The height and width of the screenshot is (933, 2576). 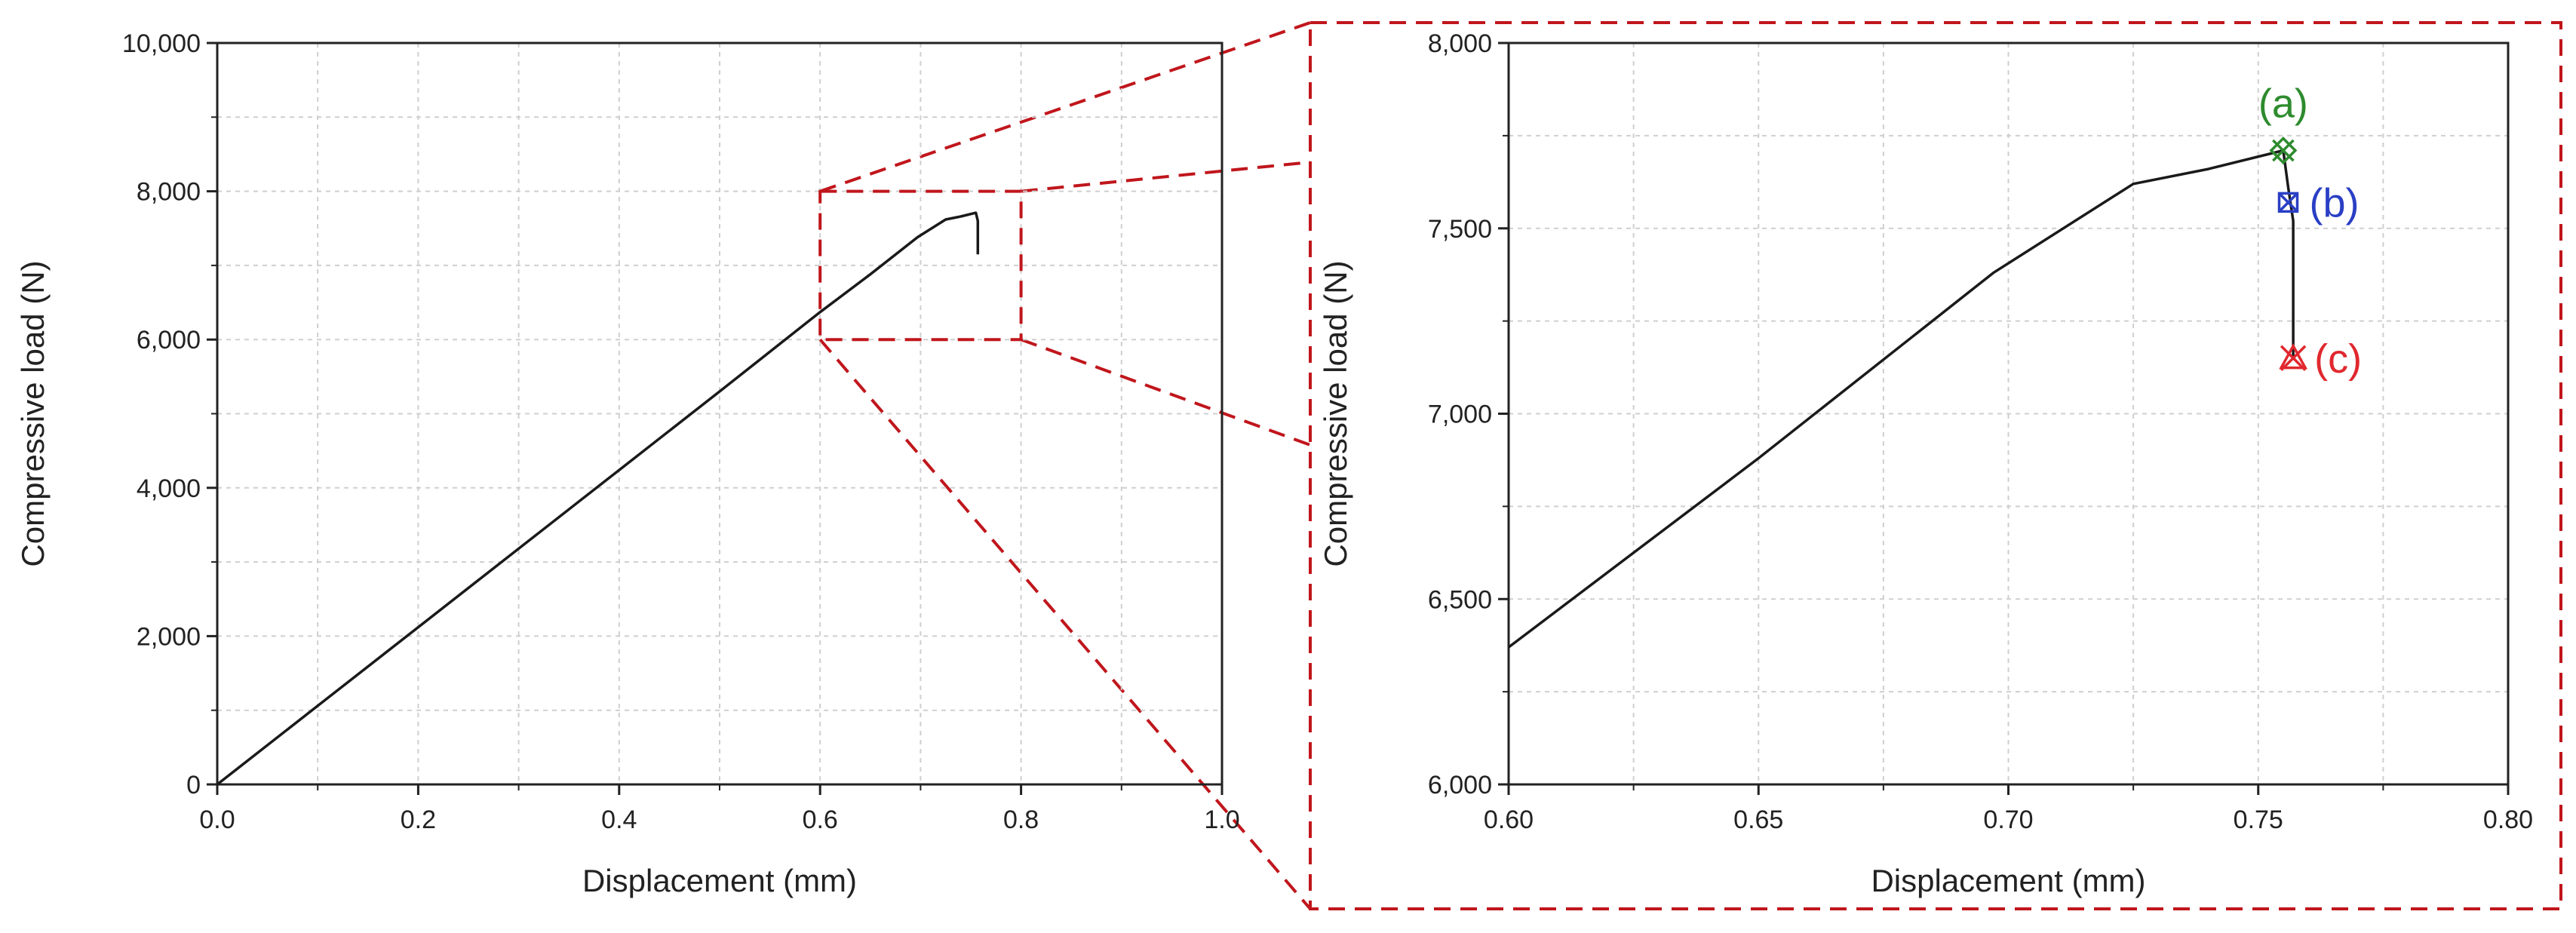 I want to click on x-tick-label: 0.65, so click(x=1758, y=820).